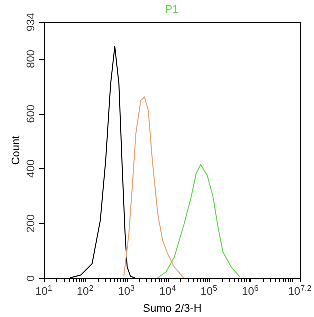 The height and width of the screenshot is (317, 314). What do you see at coordinates (209, 291) in the screenshot?
I see `x-tick-label: 10$^{5}$` at bounding box center [209, 291].